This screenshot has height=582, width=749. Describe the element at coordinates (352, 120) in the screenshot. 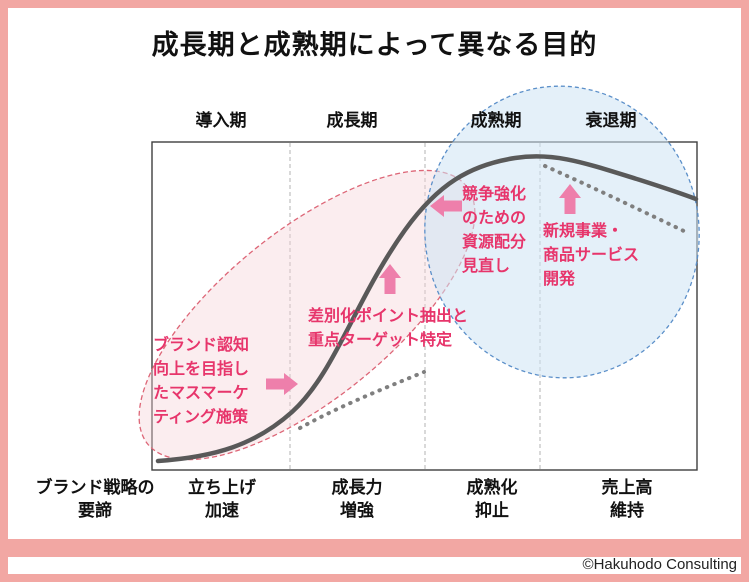

I see `phase-label-growth: 成長期` at that location.